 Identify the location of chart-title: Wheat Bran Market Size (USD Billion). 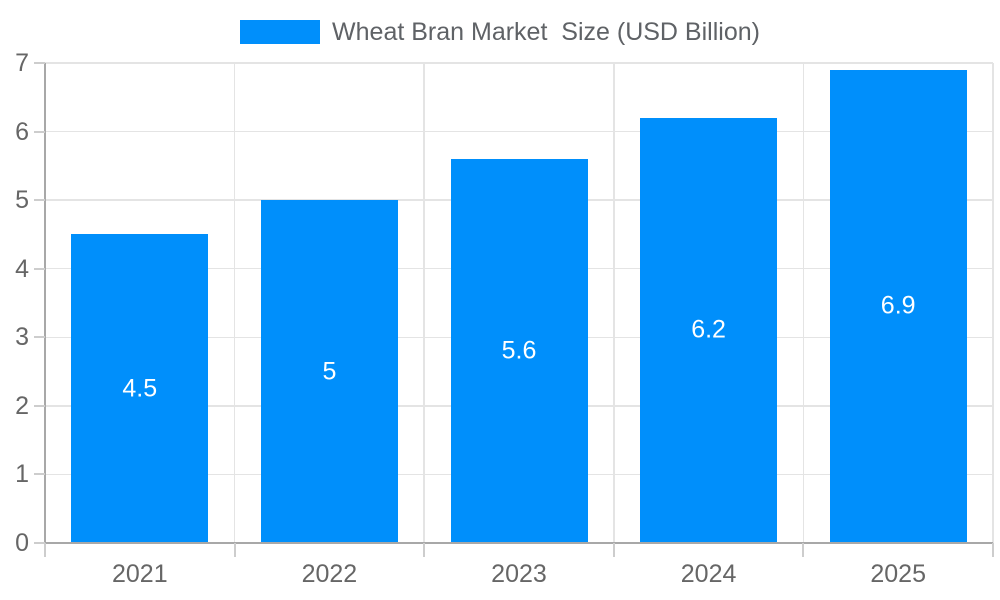
(546, 31).